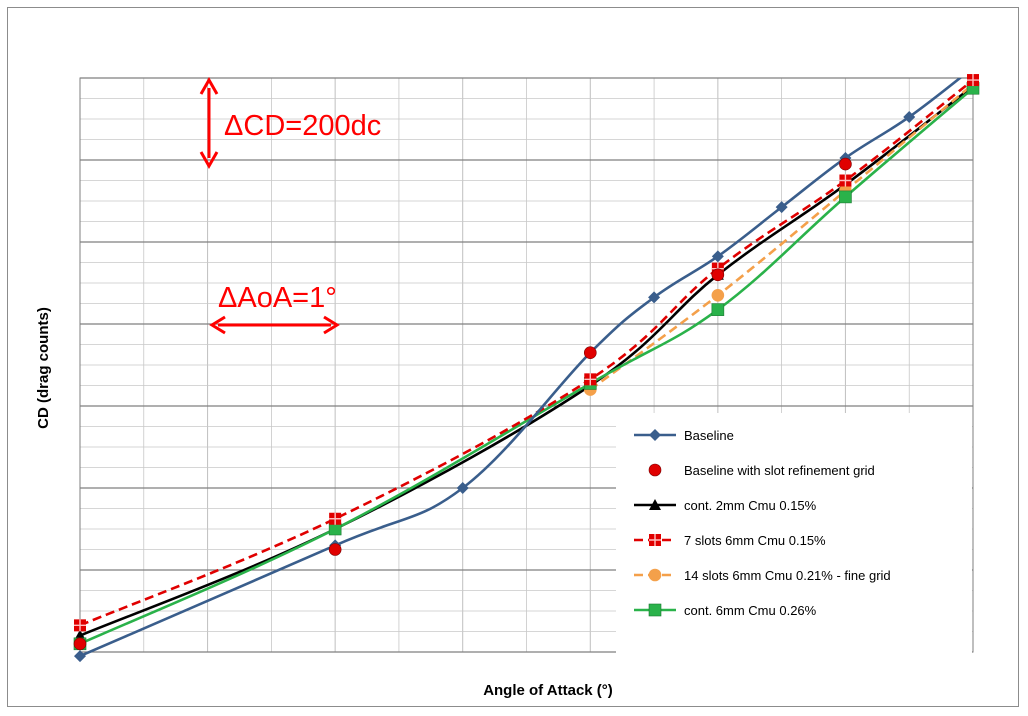 This screenshot has width=1028, height=716. Describe the element at coordinates (718, 295) in the screenshot. I see `data-point-14-slots-6mm-cmu-0-21-fine-grid` at that location.